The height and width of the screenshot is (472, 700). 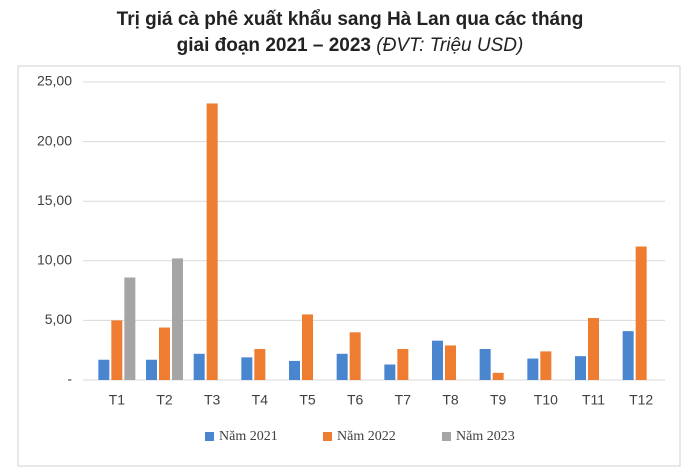 What do you see at coordinates (546, 400) in the screenshot?
I see `x-tick-label: T10` at bounding box center [546, 400].